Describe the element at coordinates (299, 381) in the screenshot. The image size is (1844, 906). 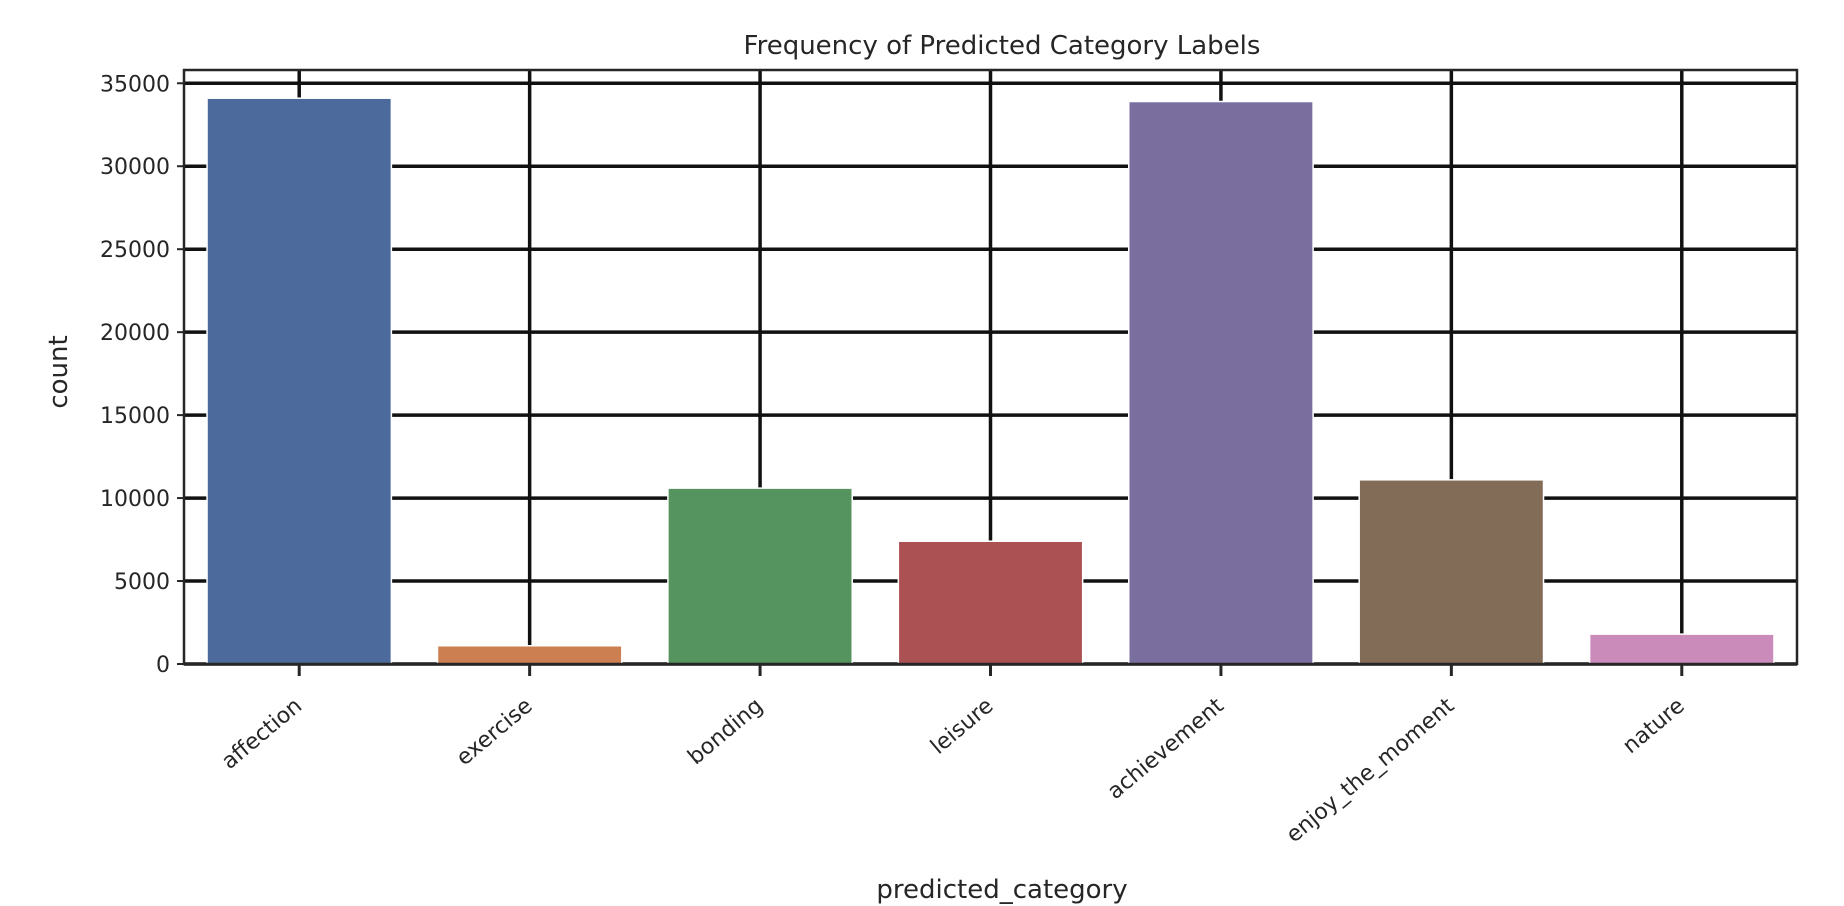
I see `bar-affection` at that location.